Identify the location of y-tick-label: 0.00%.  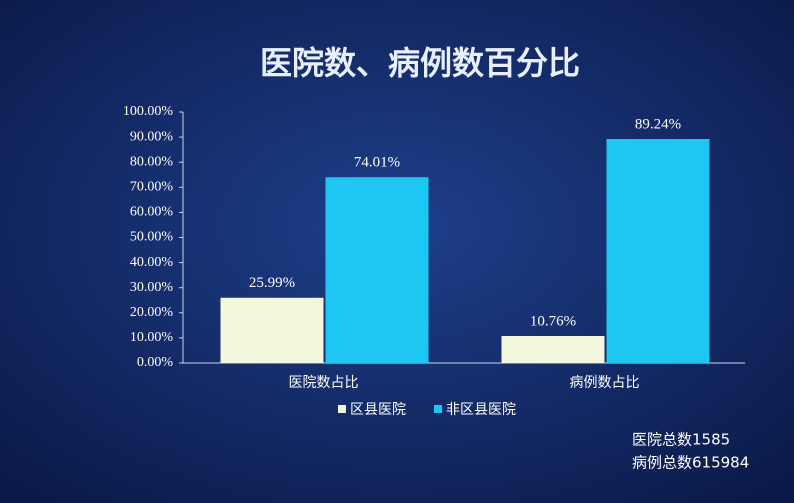
(155, 362).